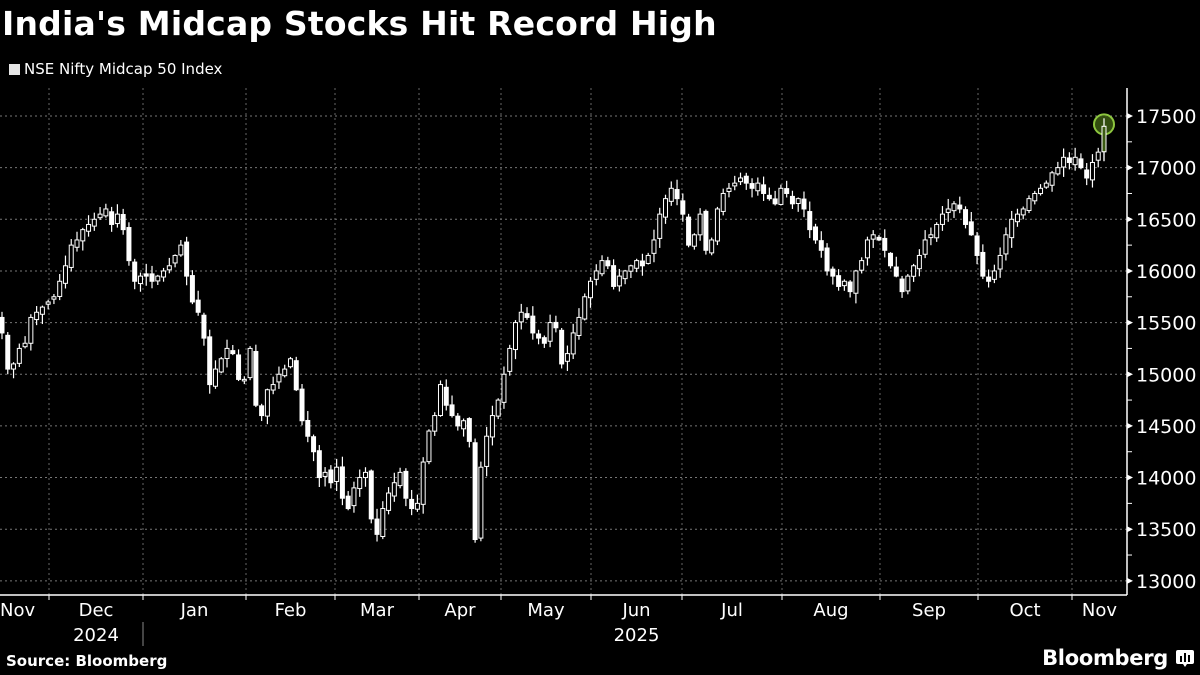  I want to click on legend-swatch, so click(14, 69).